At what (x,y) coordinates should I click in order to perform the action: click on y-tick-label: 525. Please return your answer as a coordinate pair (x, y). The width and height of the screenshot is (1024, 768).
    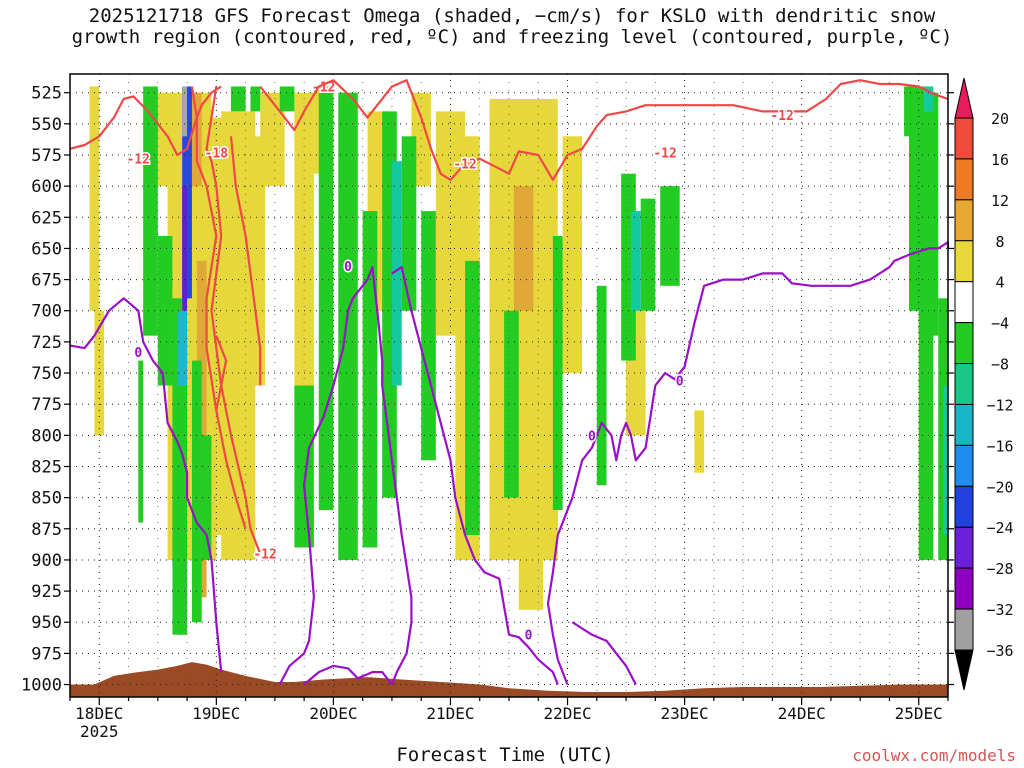
    Looking at the image, I should click on (46, 94).